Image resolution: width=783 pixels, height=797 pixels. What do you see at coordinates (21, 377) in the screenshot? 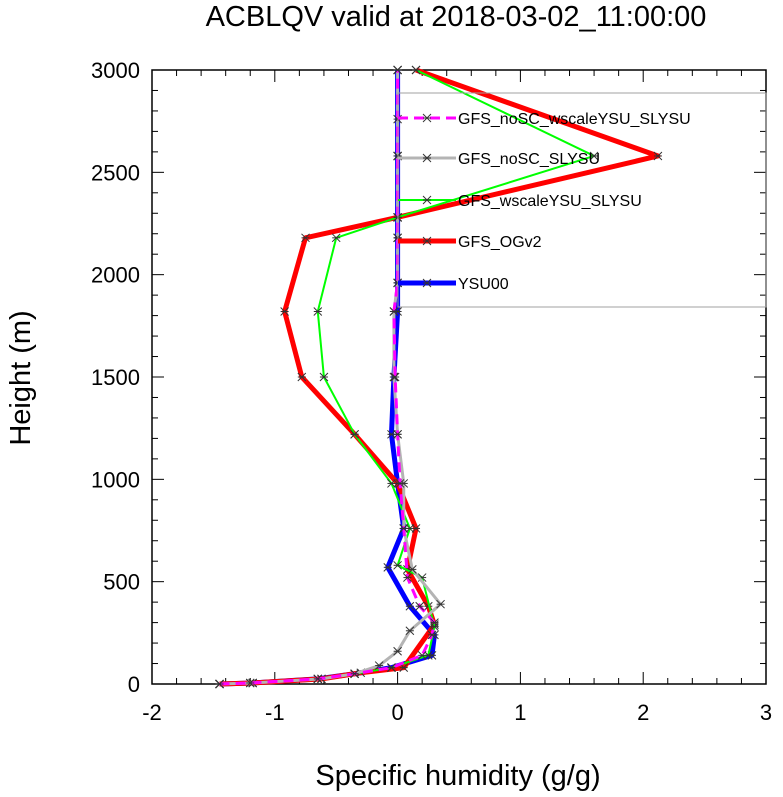
I see `y-axis-label: Height (m)` at bounding box center [21, 377].